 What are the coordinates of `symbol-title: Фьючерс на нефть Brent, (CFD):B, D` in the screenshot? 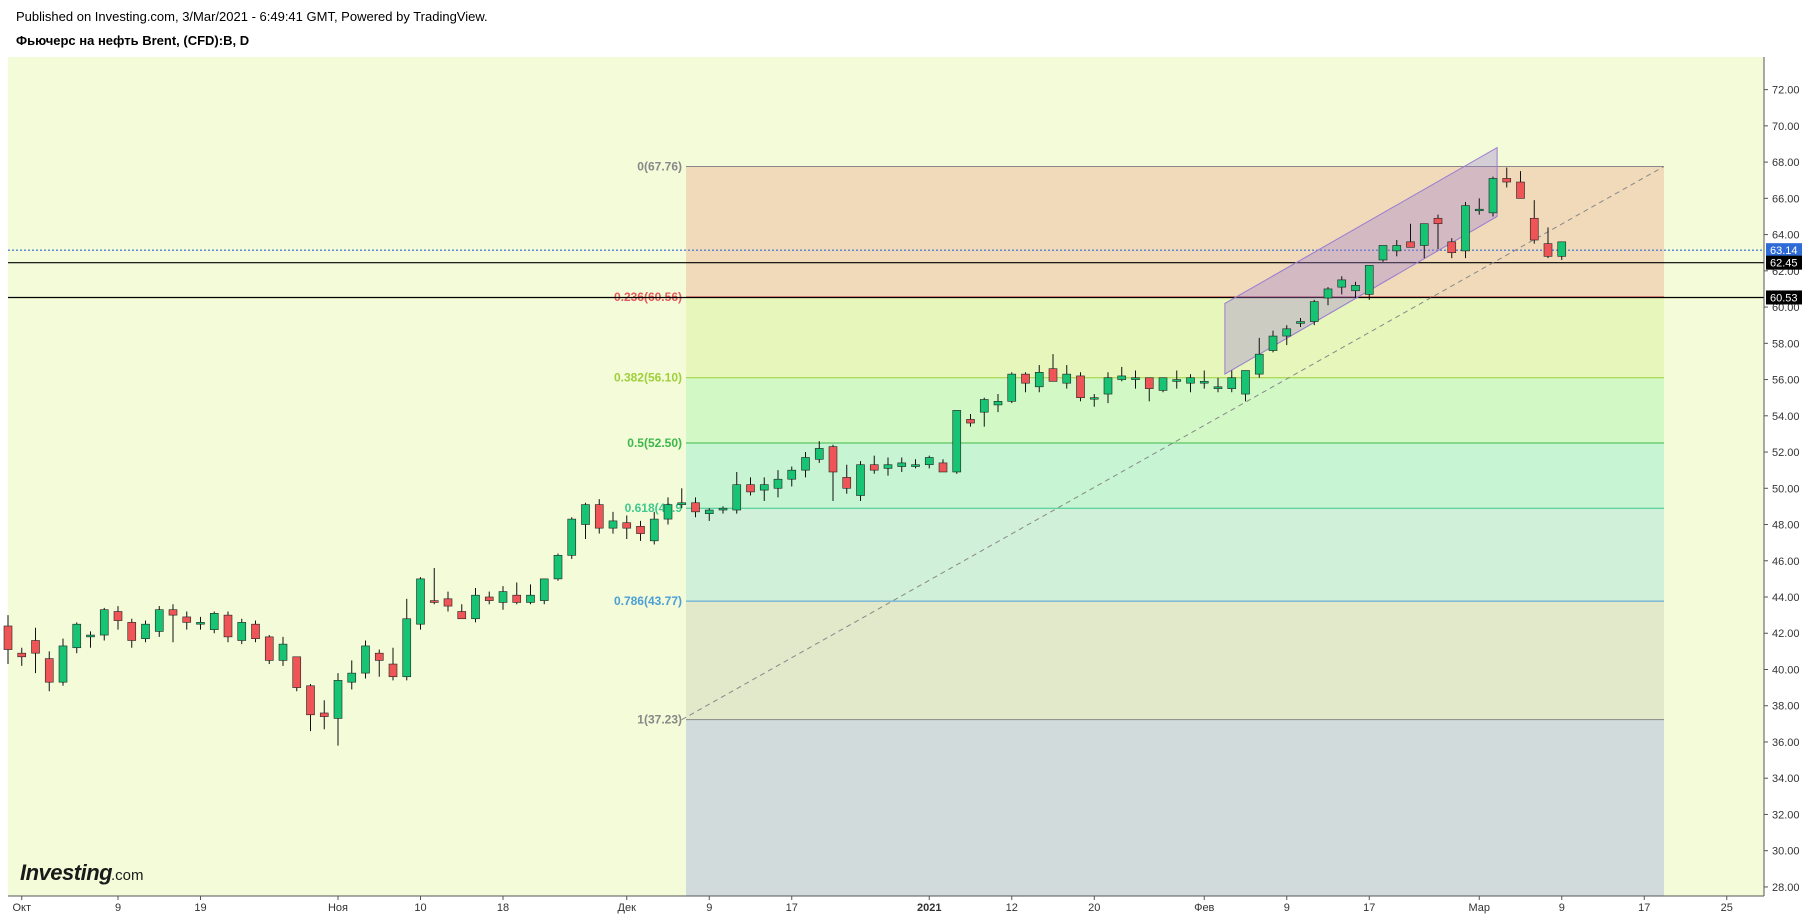 It's located at (133, 40).